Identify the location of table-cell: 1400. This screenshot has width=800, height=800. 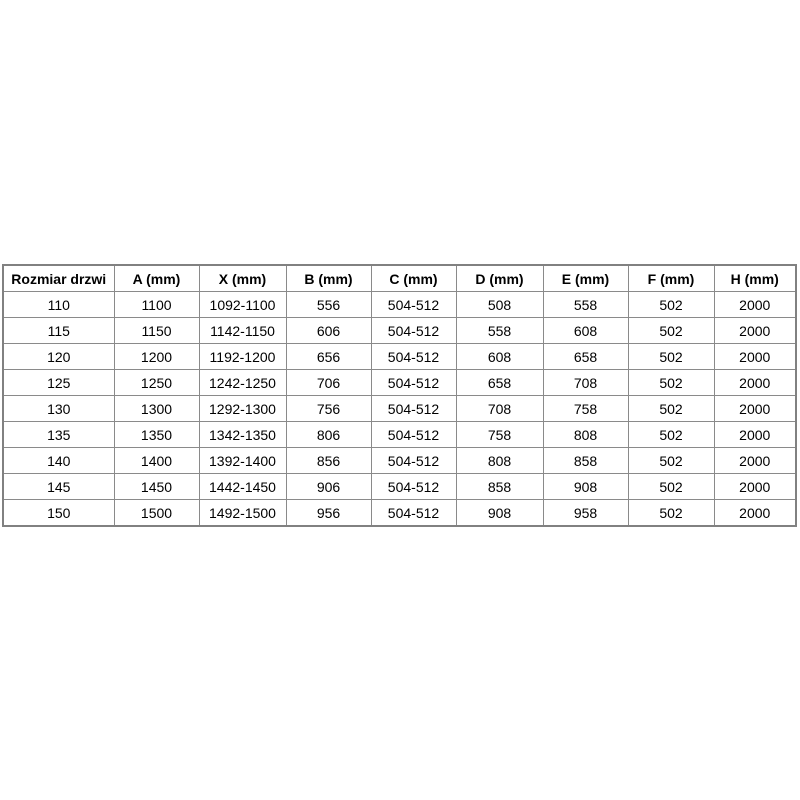
(156, 460).